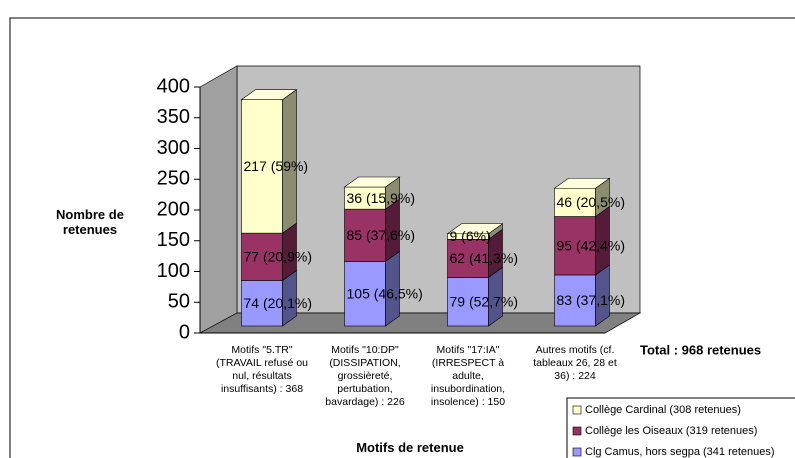 This screenshot has height=458, width=795. I want to click on y-tick-label: 250, so click(173, 179).